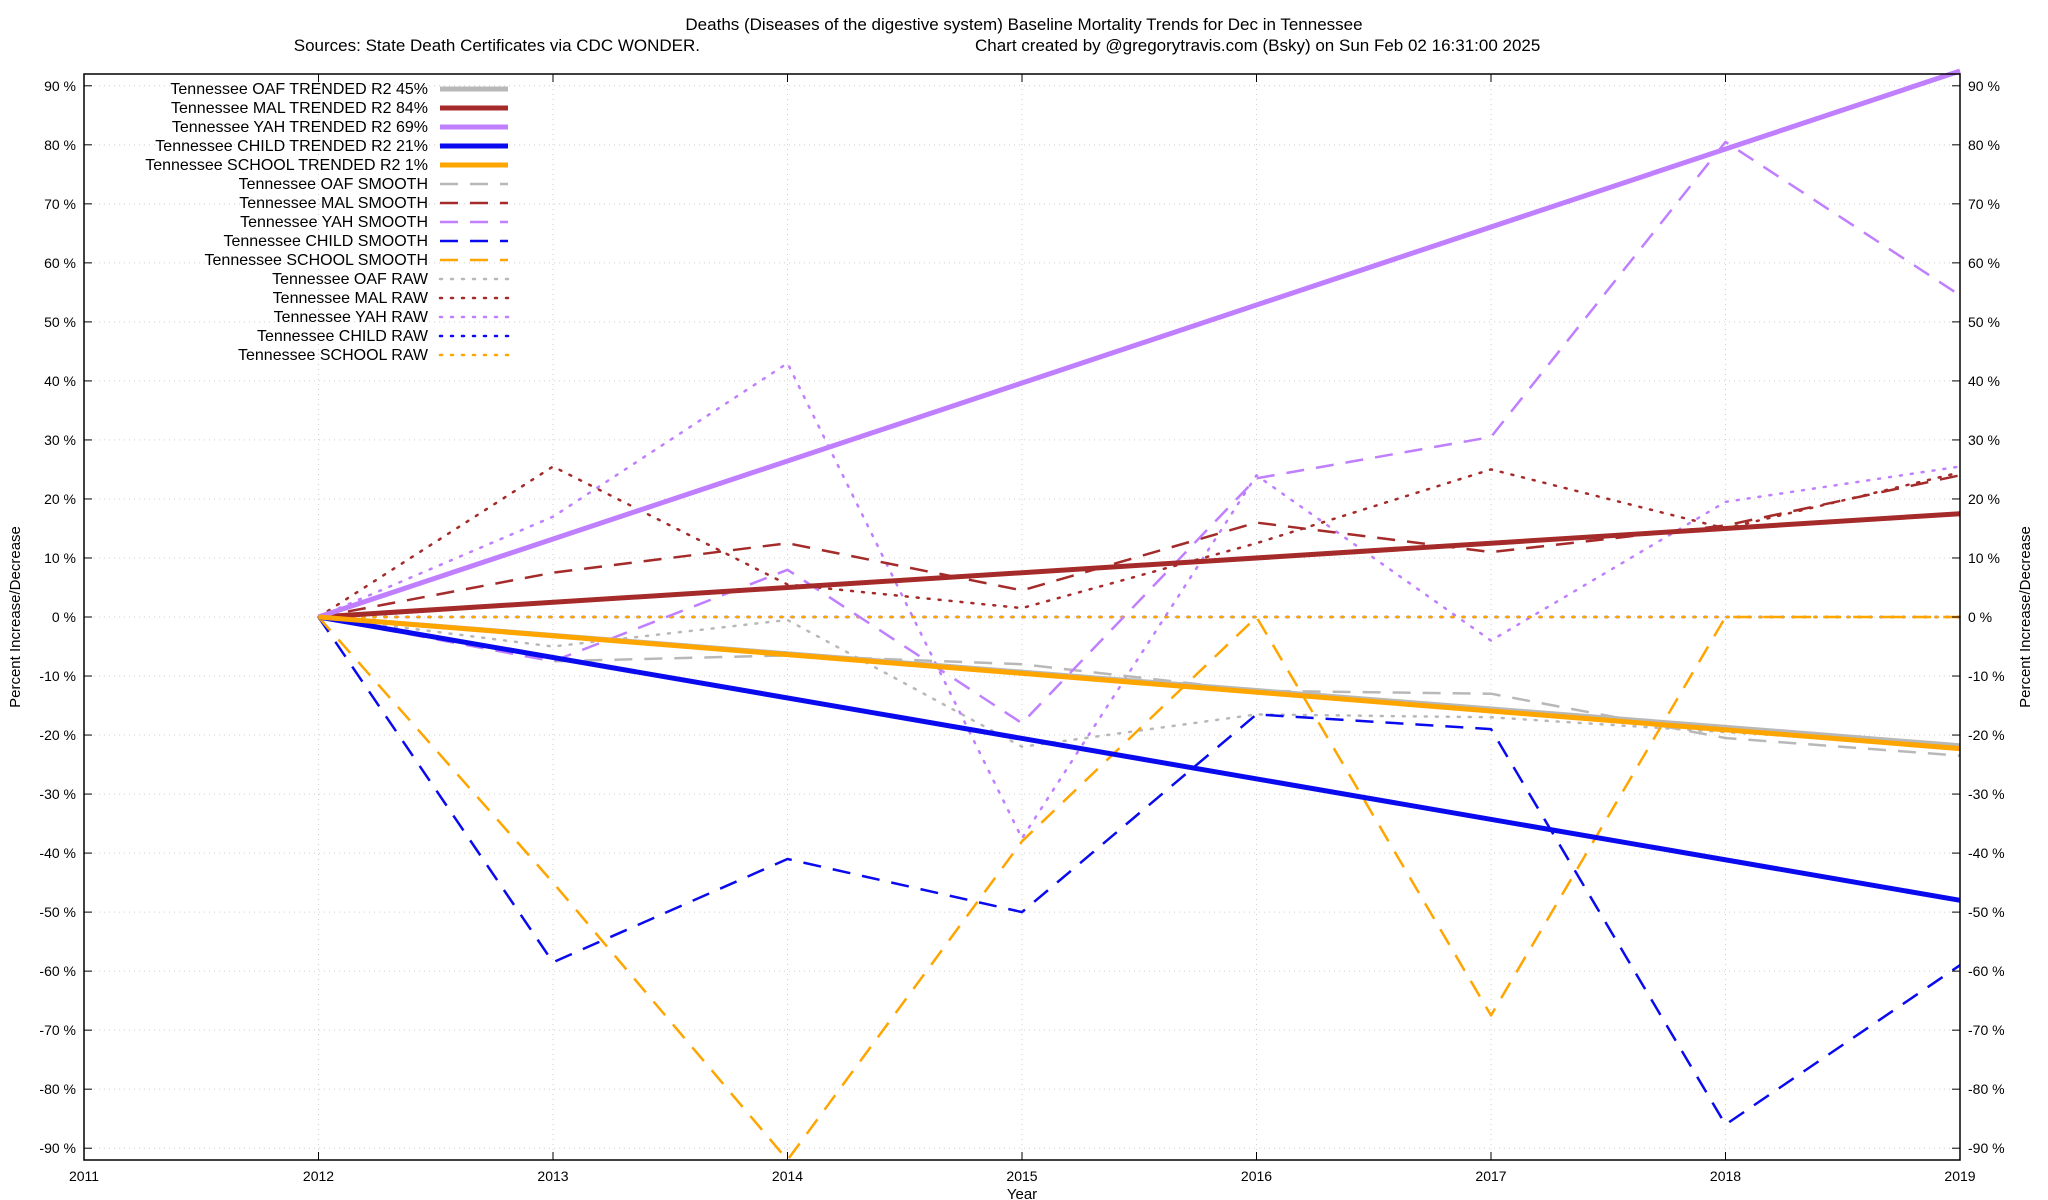 This screenshot has width=2048, height=1200. I want to click on y-axis-label: Percent Increase/Decrease, so click(15, 617).